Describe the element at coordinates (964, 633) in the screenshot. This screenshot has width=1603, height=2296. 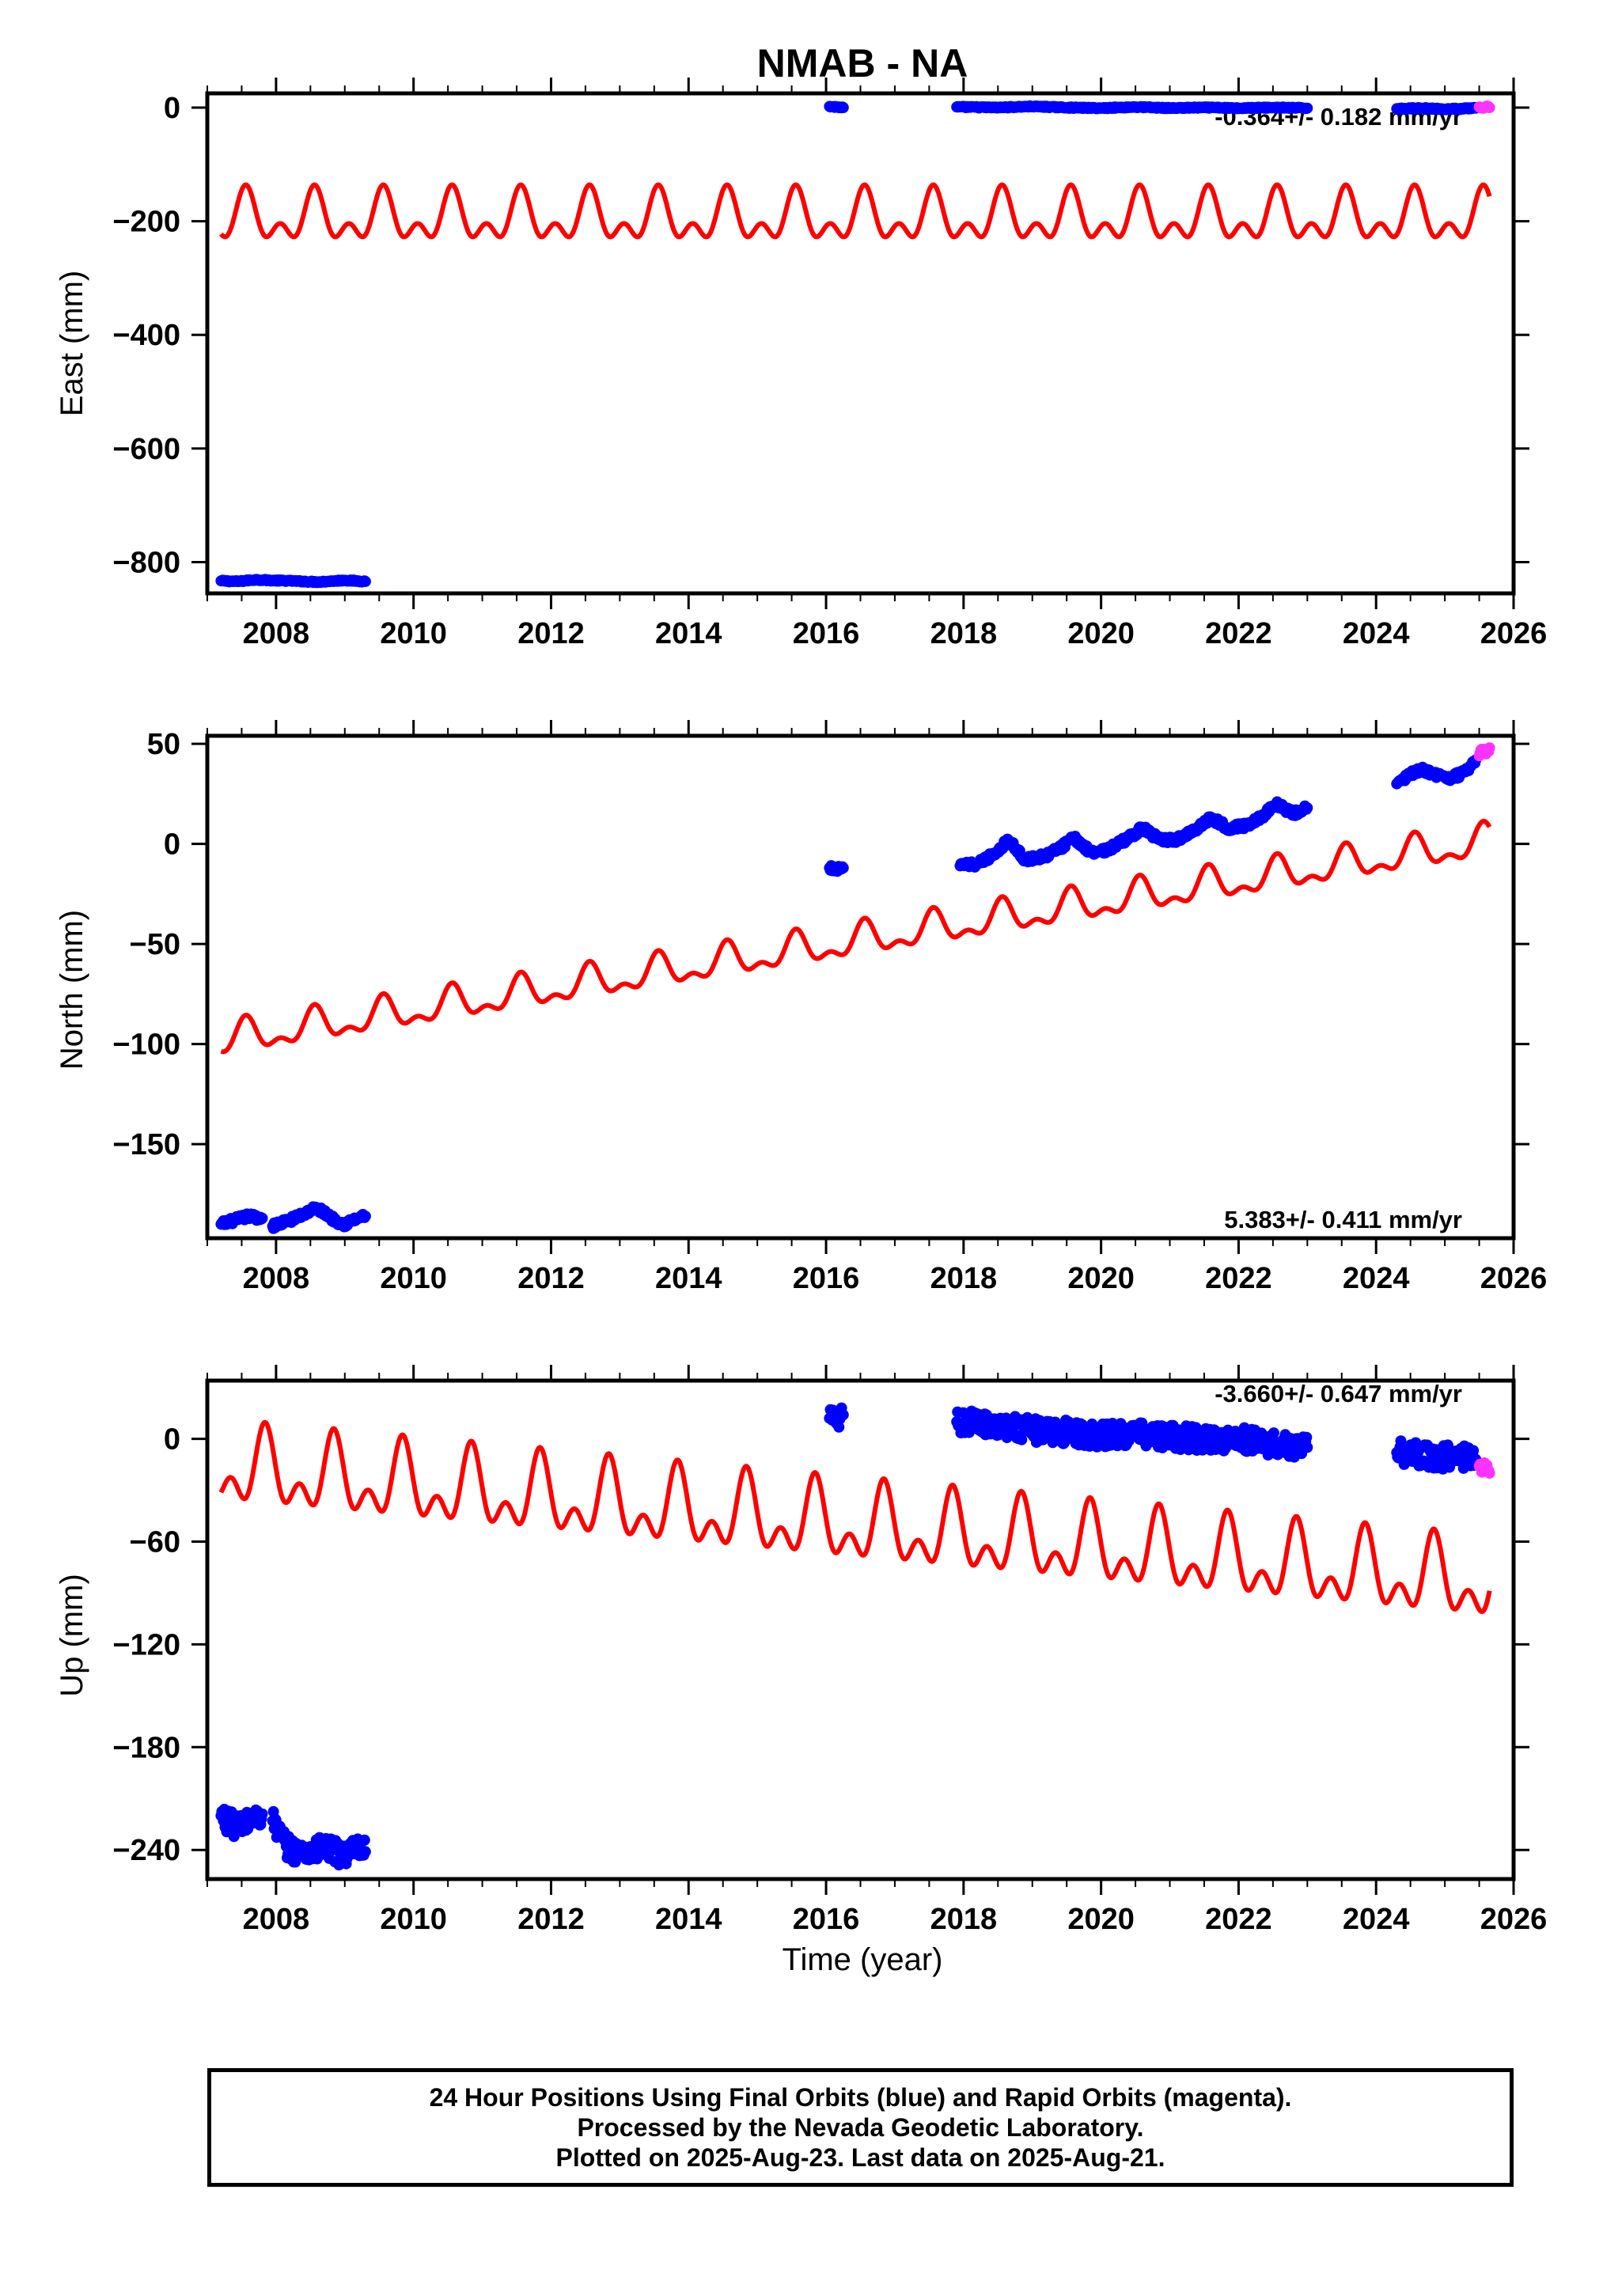
I see `east-x-tick-label: 2018` at that location.